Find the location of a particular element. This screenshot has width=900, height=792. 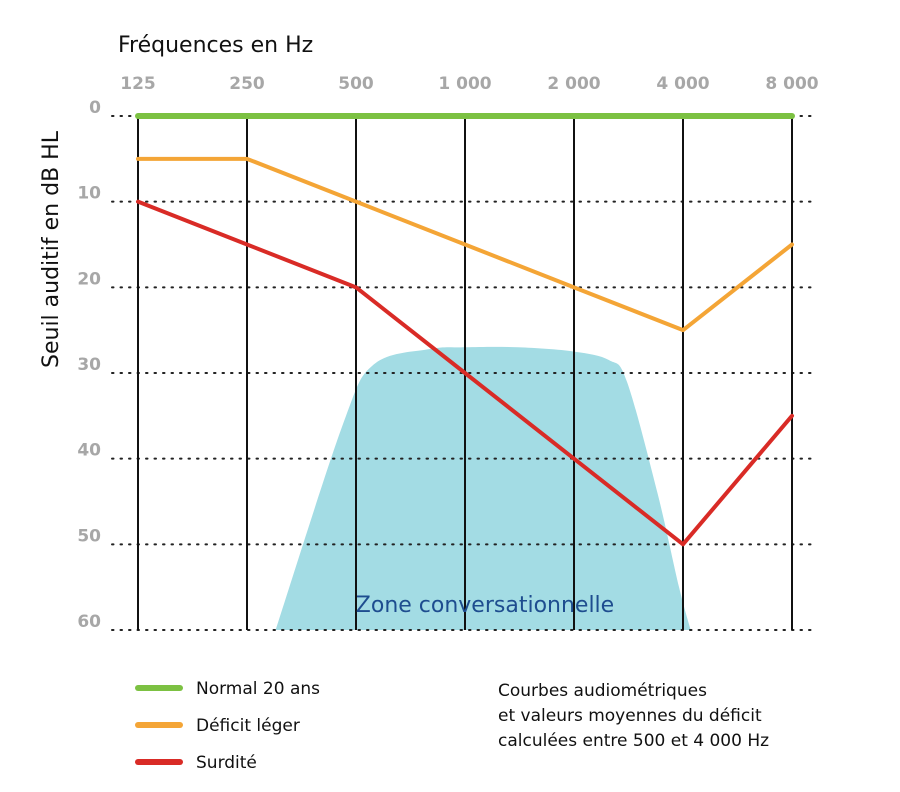

x-tick-label: 1 000 is located at coordinates (464, 84).